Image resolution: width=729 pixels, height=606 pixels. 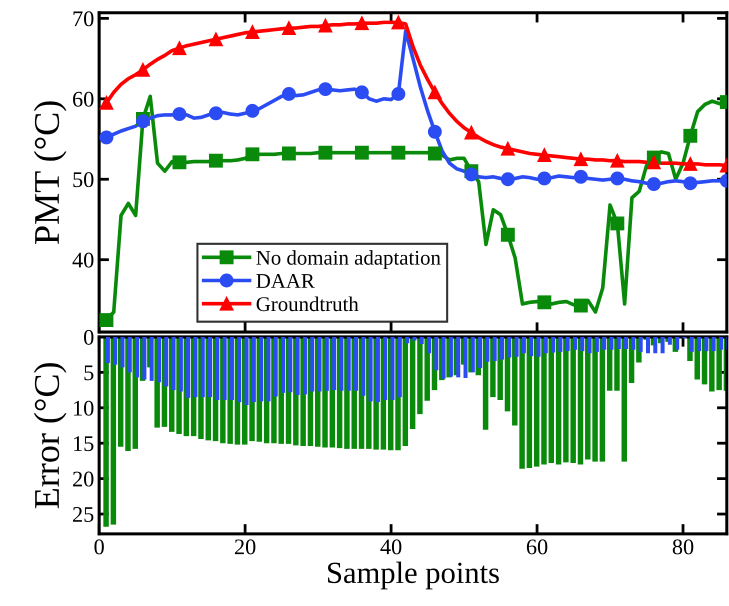 I want to click on y-tick-label: 10, so click(x=84, y=408).